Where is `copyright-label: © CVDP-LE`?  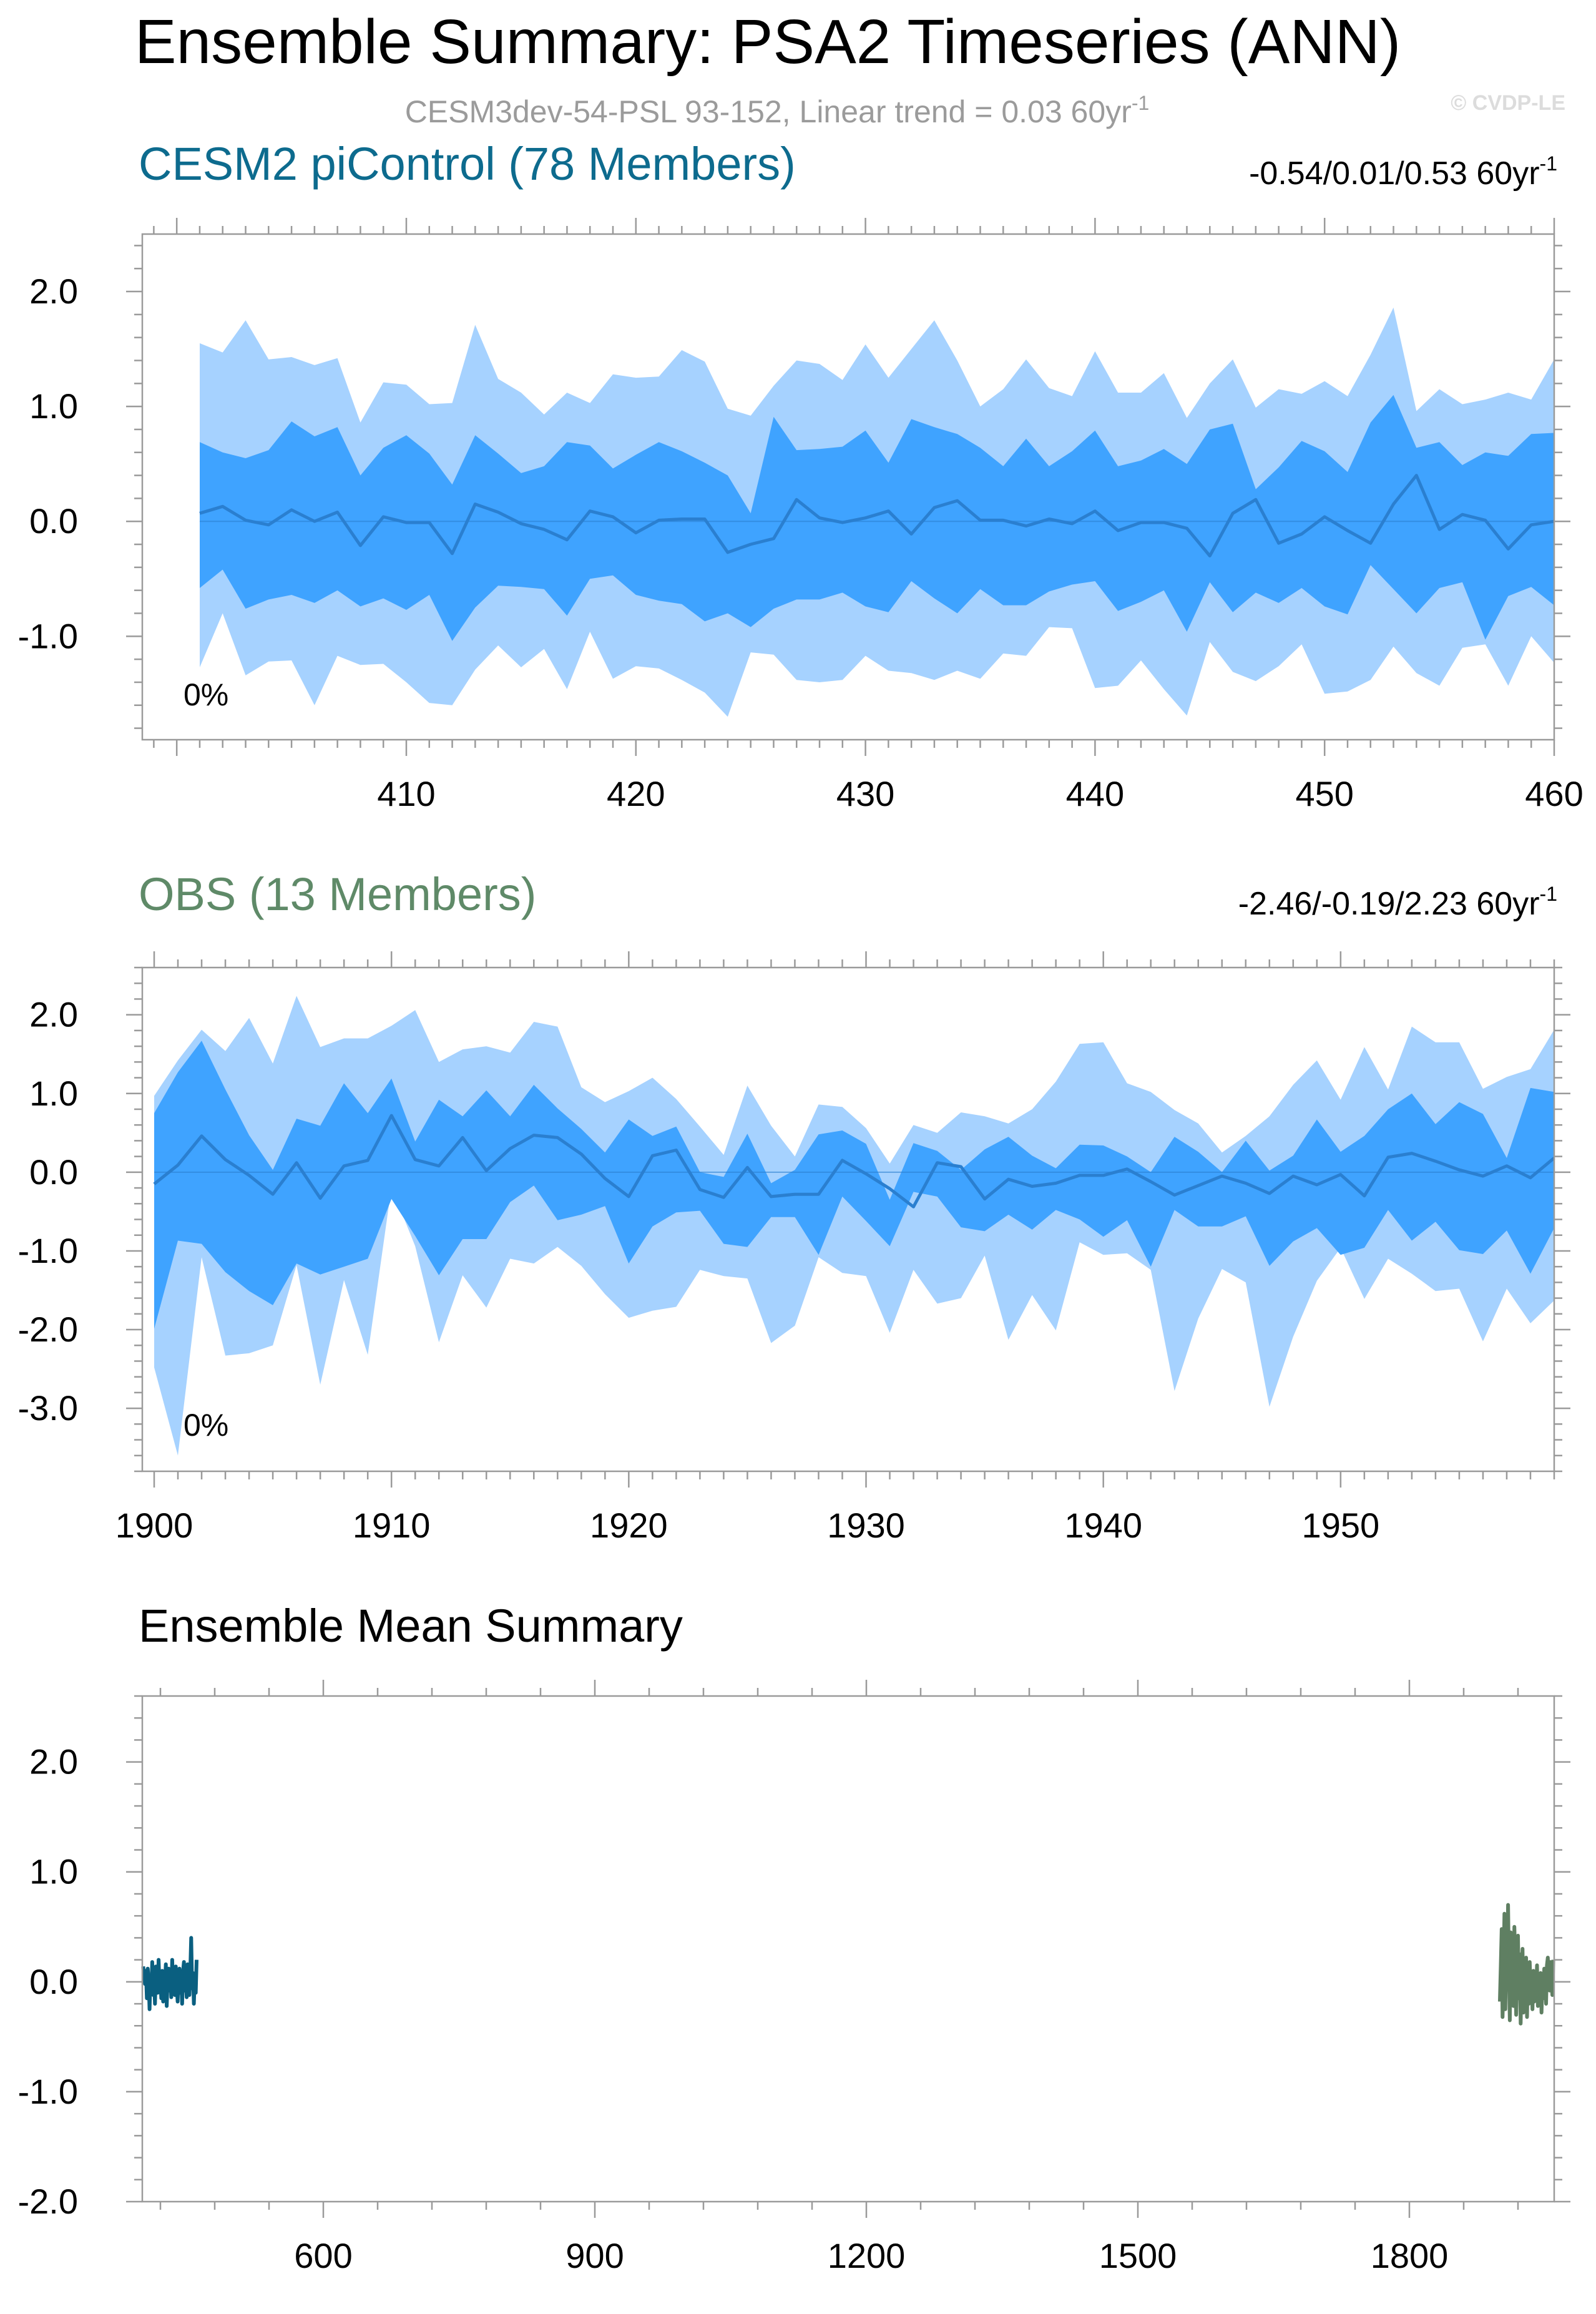
copyright-label: © CVDP-LE is located at coordinates (1508, 103).